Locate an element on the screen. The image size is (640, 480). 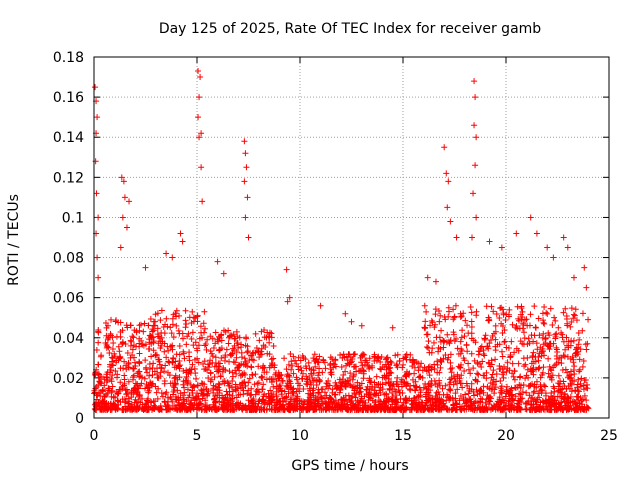
x-axis-label: GPS time / hours is located at coordinates (349, 466).